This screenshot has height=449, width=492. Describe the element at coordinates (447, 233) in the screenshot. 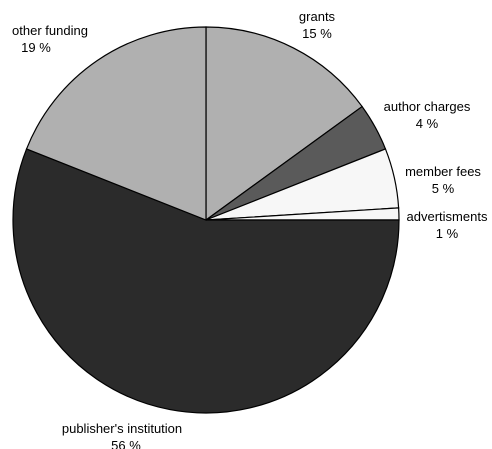

I see `slice-value-advertisments: 1 %` at that location.